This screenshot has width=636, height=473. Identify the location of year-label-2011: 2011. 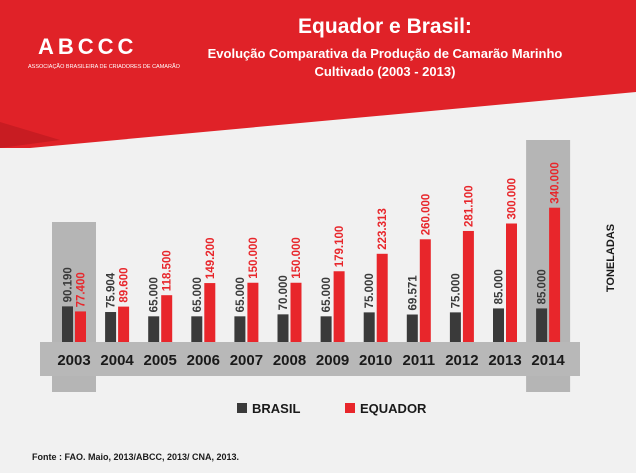
(419, 360).